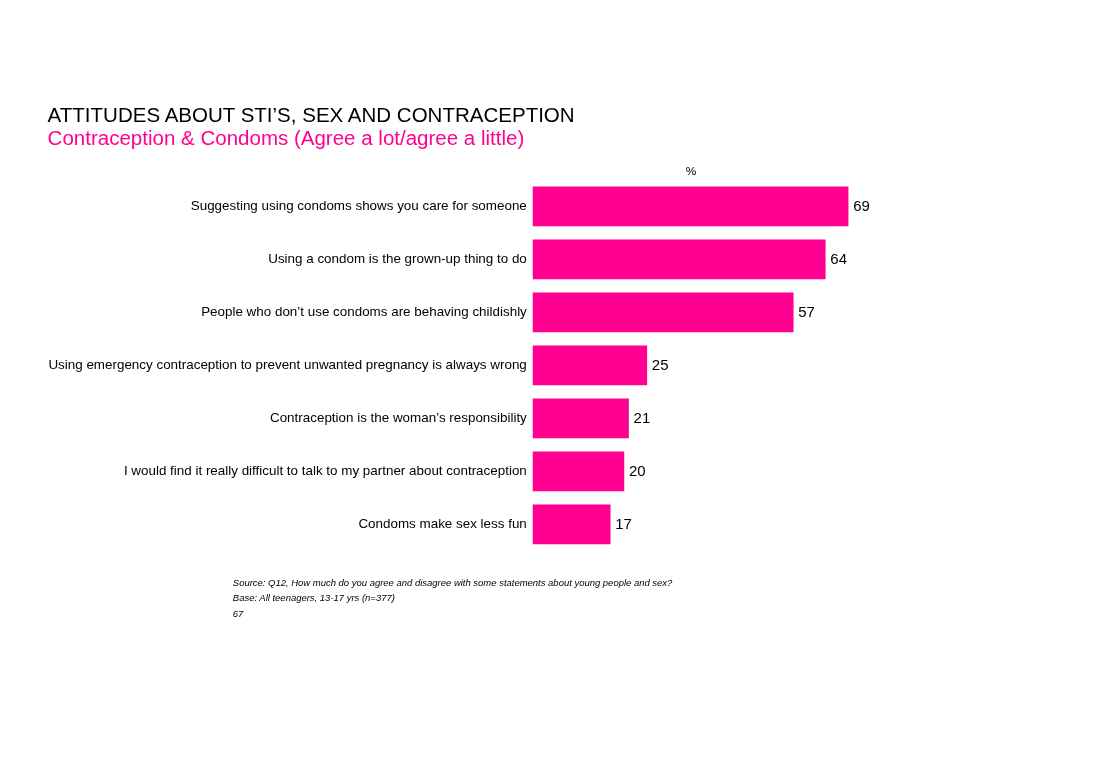  I want to click on y-tick-label: Using a condom is the grown-up thing to do, so click(397, 259).